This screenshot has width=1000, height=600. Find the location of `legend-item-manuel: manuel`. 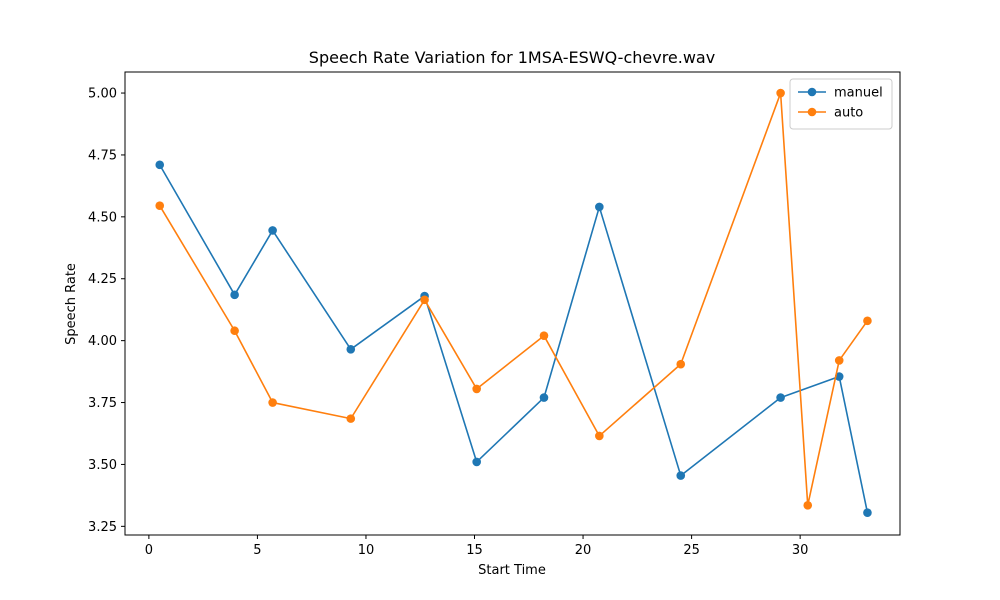

legend-item-manuel: manuel is located at coordinates (840, 93).